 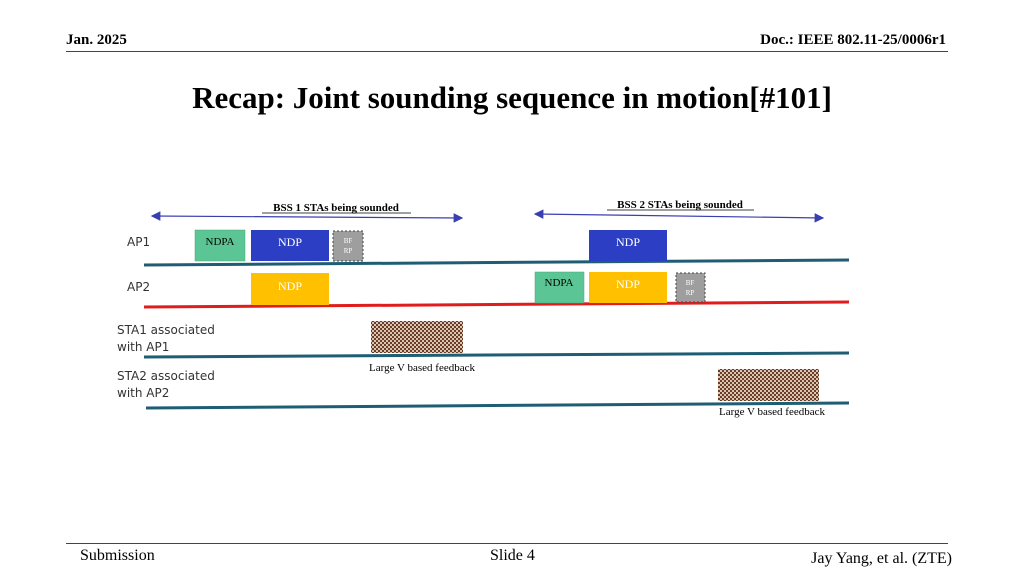 What do you see at coordinates (117, 555) in the screenshot?
I see `footer-submission: Submission` at bounding box center [117, 555].